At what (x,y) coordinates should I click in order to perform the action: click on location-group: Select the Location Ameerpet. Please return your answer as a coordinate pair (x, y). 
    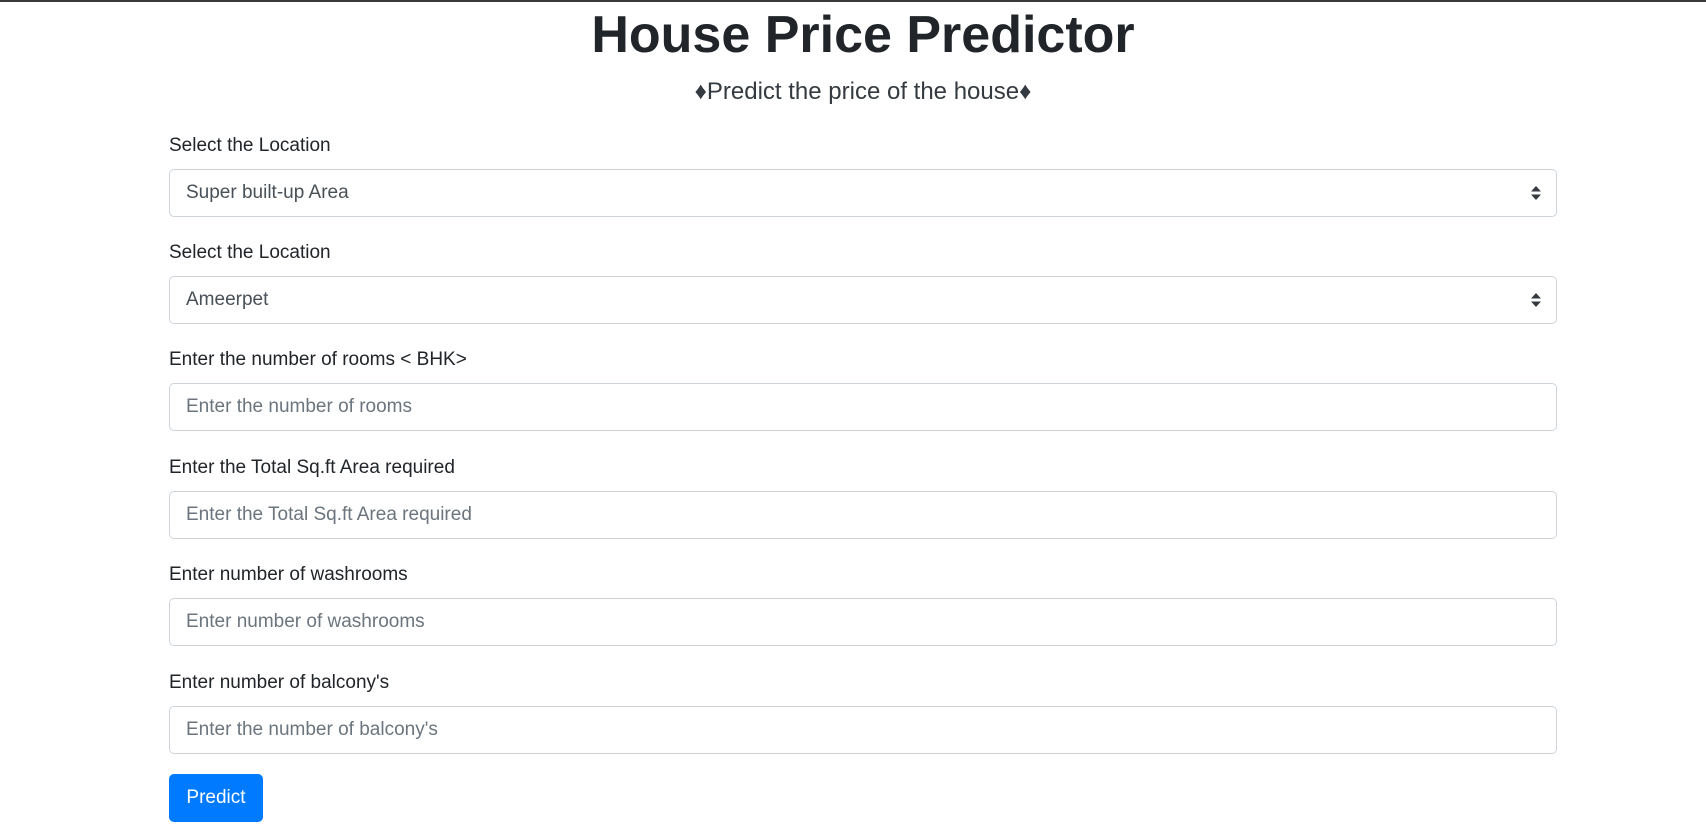
    Looking at the image, I should click on (863, 282).